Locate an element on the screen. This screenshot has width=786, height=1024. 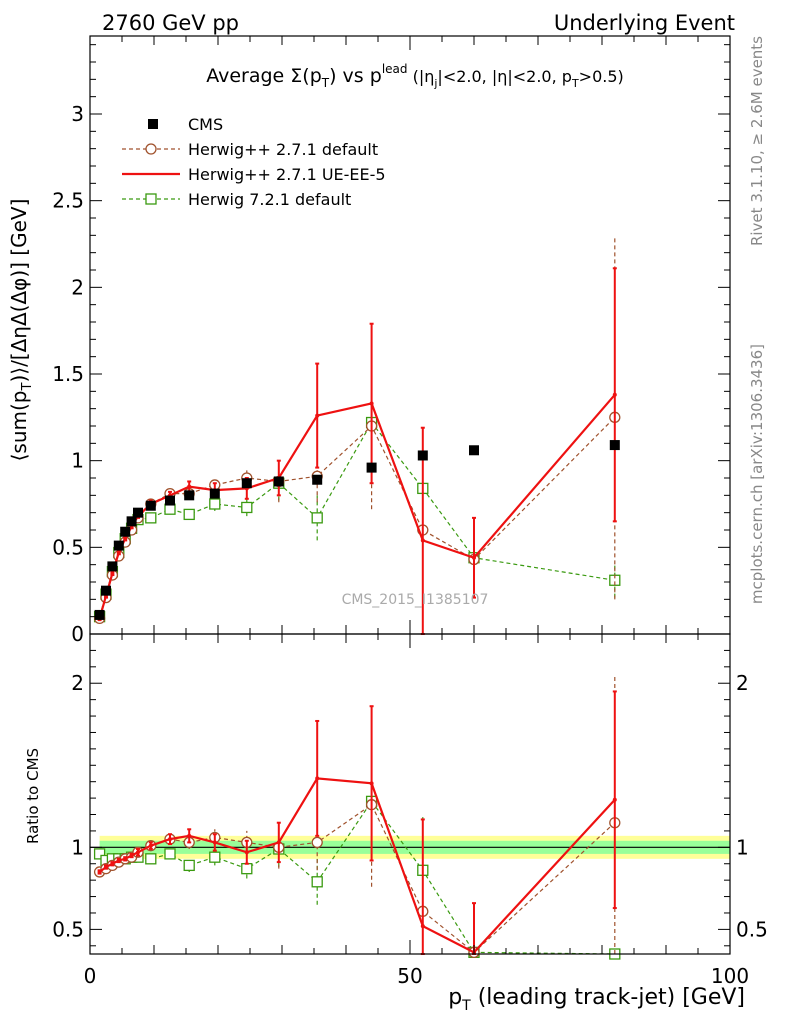
main-ylabel: ⟨sum(pT)⟩/[ΔηΔ(Δφ)] [GeV] is located at coordinates (21, 330).